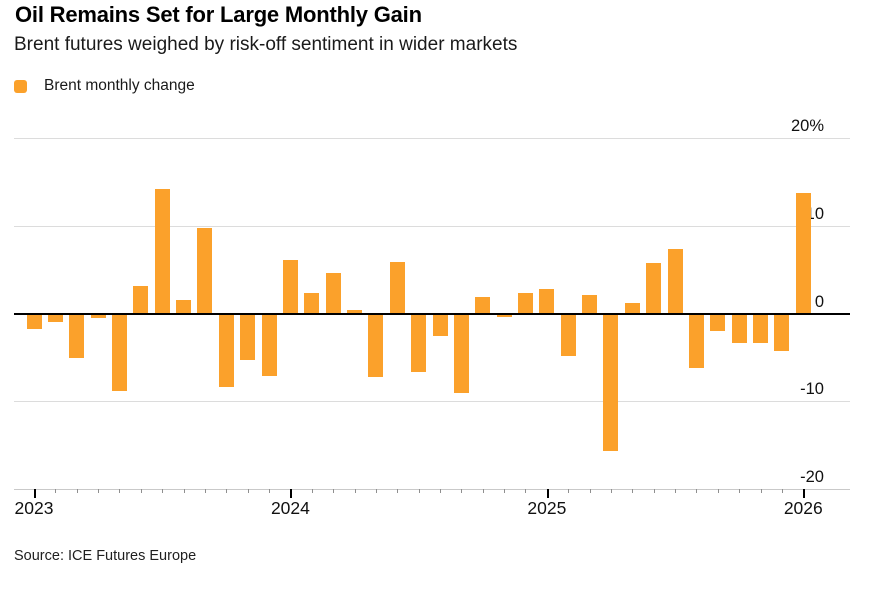 Image resolution: width=896 pixels, height=593 pixels. I want to click on legend: Brent monthly change, so click(104, 86).